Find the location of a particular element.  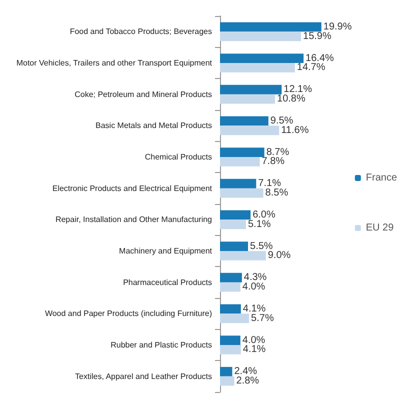

y-tick-label: Repair, Installation and Other Manufacturing is located at coordinates (133, 219).